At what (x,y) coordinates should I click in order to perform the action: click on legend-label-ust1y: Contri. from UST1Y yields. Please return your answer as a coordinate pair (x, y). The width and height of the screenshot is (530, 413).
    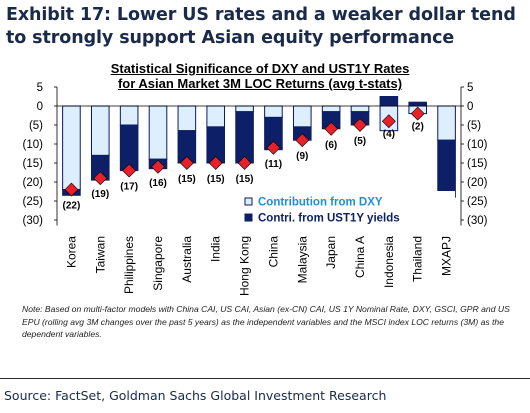
    Looking at the image, I should click on (329, 219).